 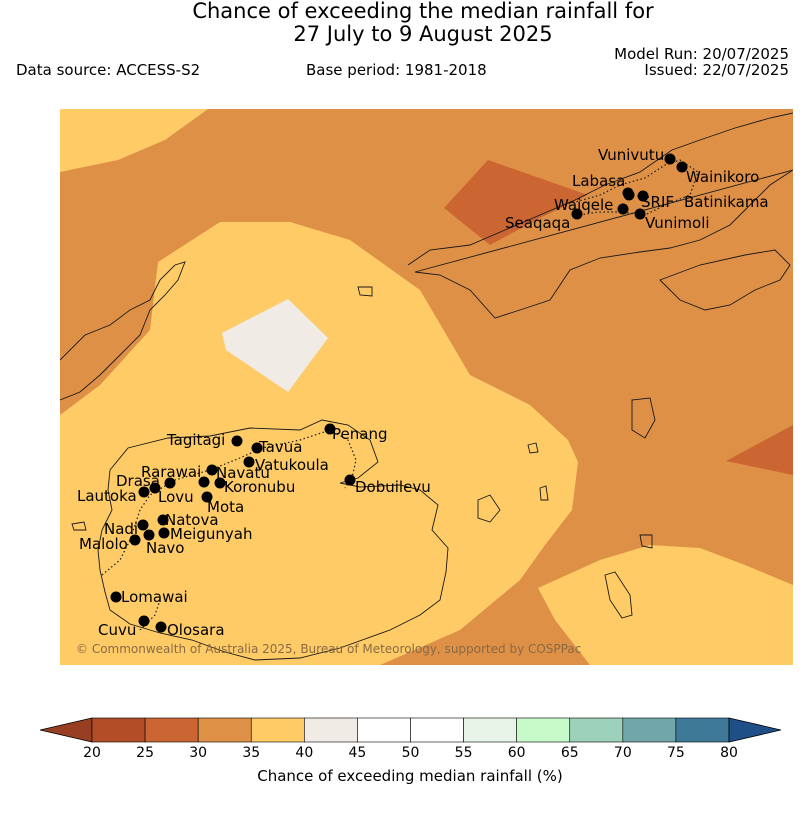 I want to click on coastline-taveuni, so click(x=725, y=280).